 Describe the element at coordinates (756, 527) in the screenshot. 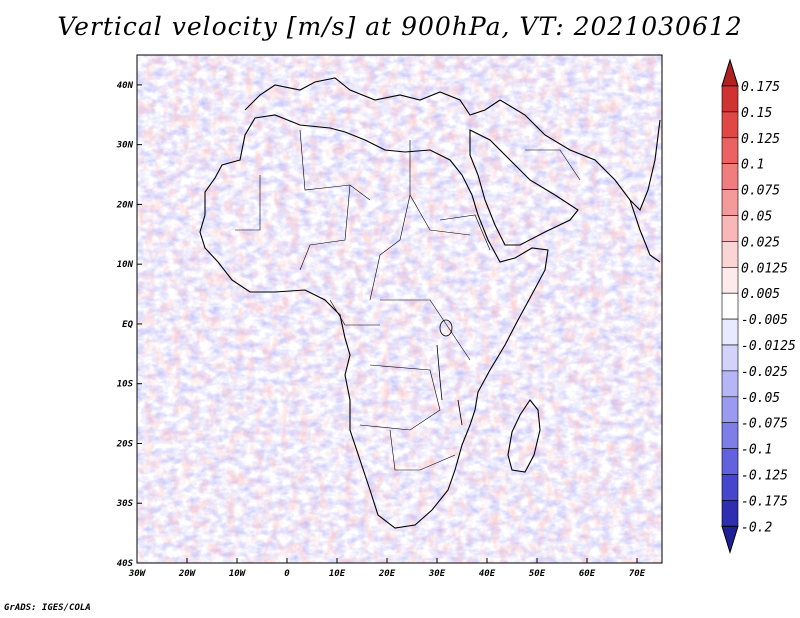

I see `colorbar-label: -0.2` at that location.